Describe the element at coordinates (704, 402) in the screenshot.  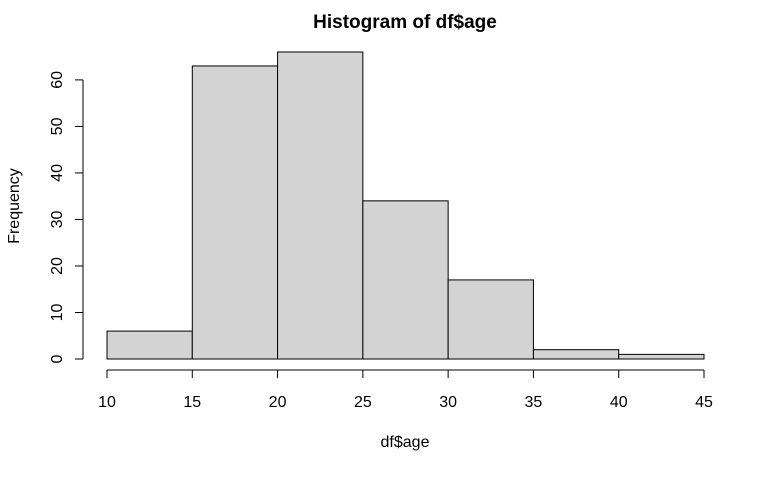
I see `x-tick-label-45: 45` at that location.